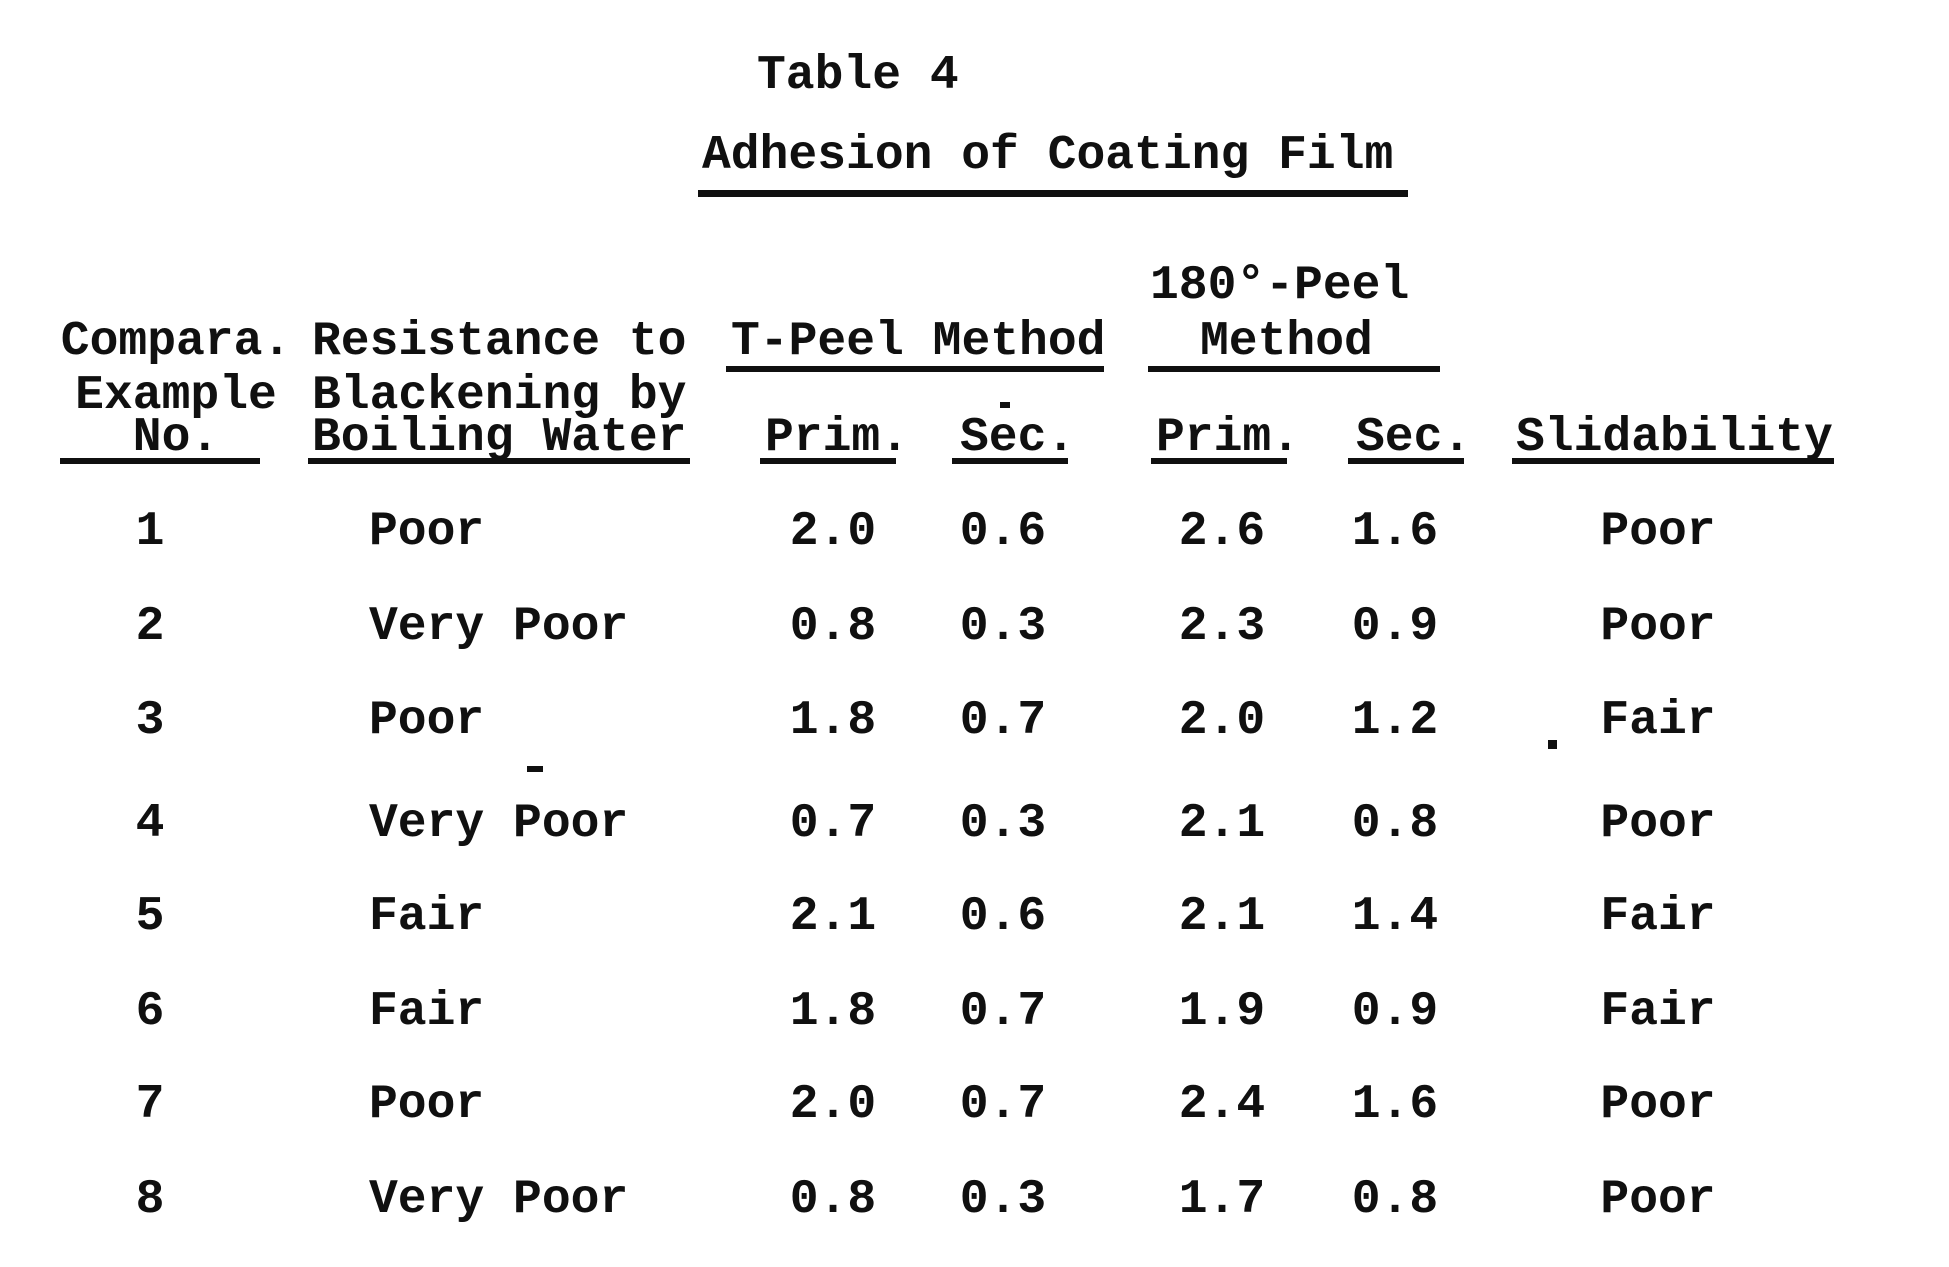 The height and width of the screenshot is (1267, 1949). Describe the element at coordinates (499, 342) in the screenshot. I see `header-resistance-line1: Resistance to` at that location.